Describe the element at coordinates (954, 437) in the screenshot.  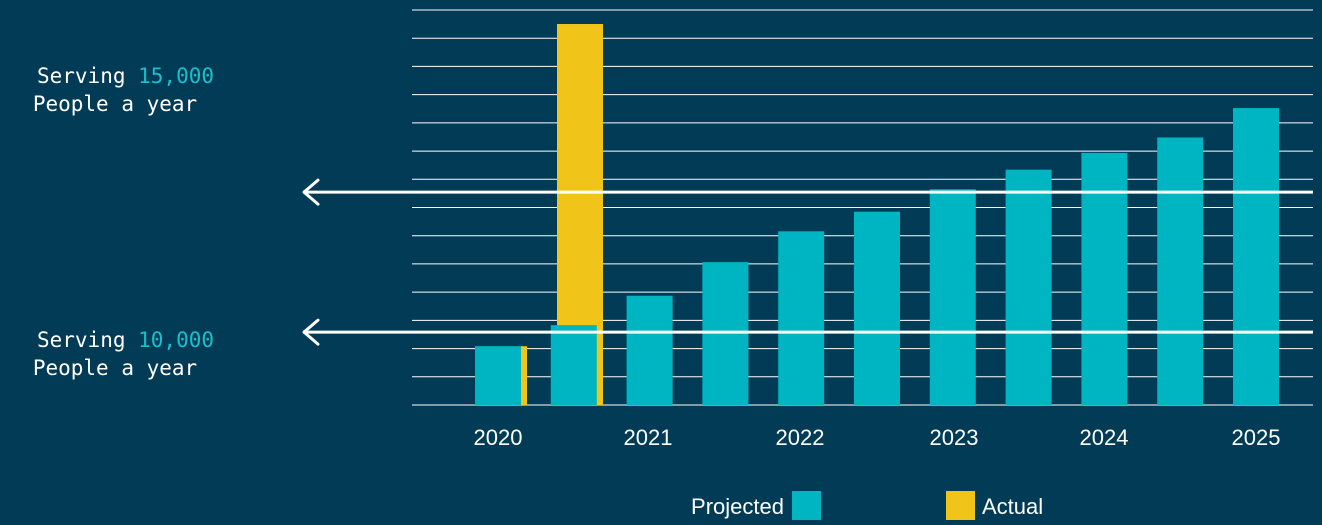
I see `x-tick-label: 2023` at that location.